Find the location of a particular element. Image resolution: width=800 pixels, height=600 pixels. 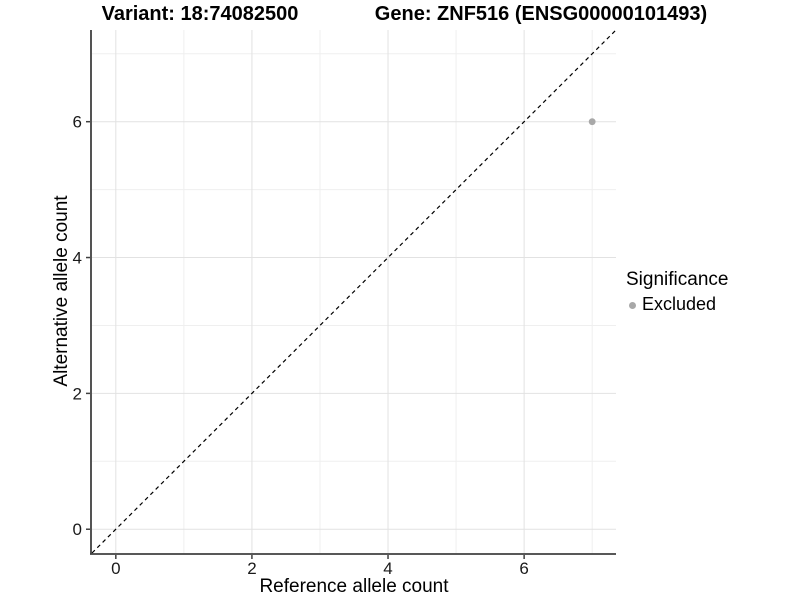

x-tick-label: 4 is located at coordinates (387, 568).